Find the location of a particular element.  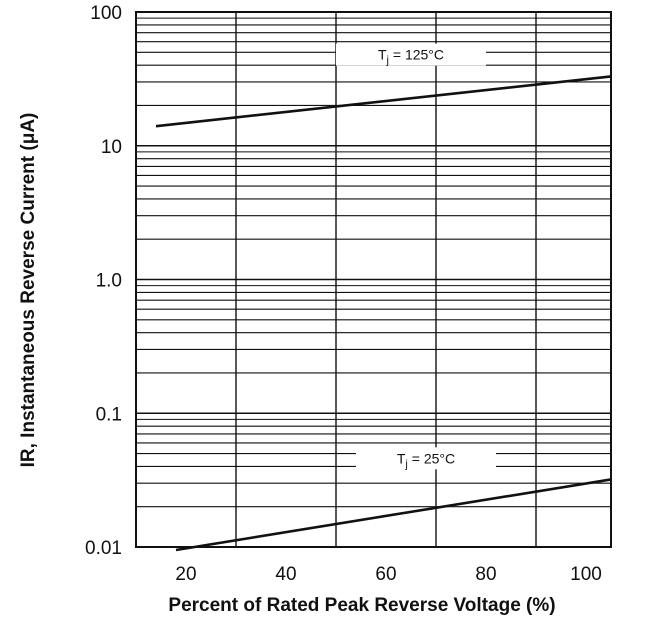

y-tick-label: 0.01 is located at coordinates (103, 548).